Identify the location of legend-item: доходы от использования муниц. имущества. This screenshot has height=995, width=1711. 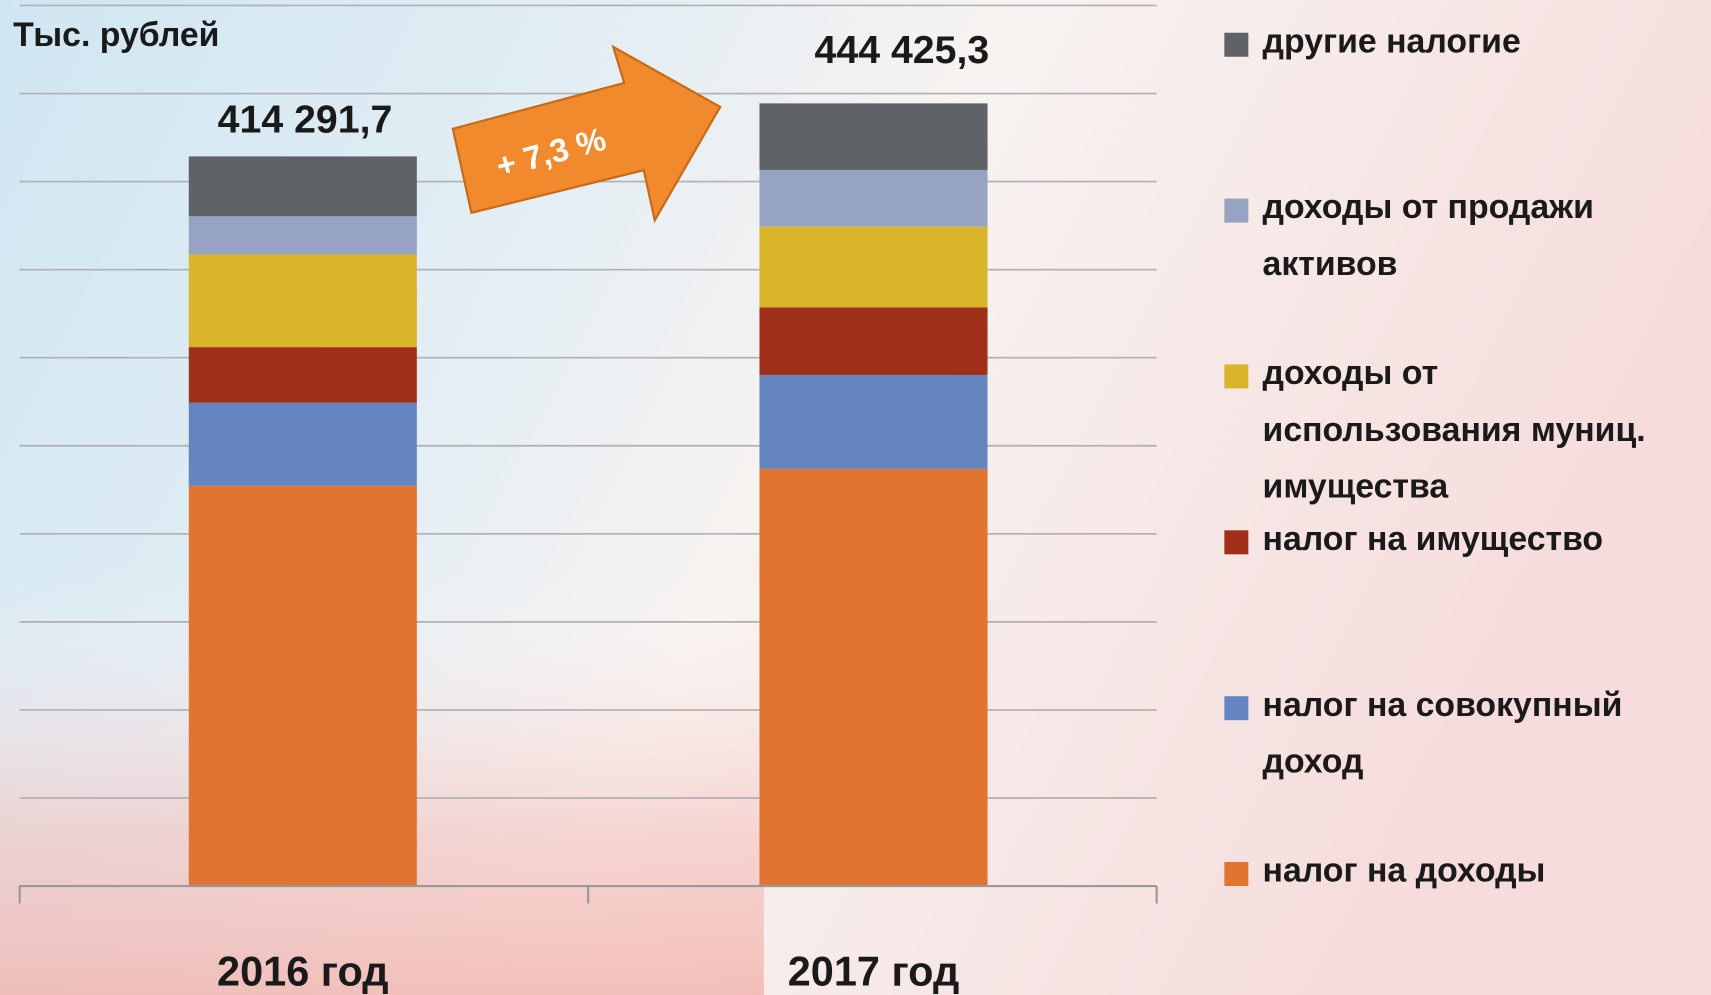
(1464, 434).